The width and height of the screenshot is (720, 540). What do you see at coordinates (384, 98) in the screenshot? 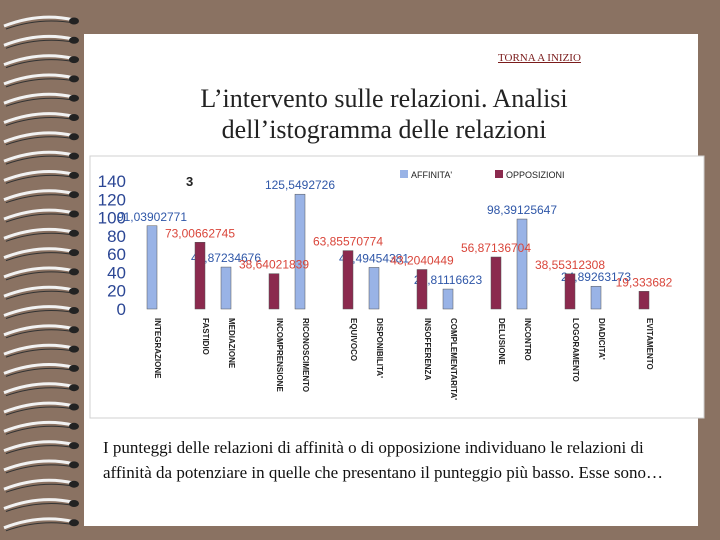
I see `title-line: L’intervento sulle relazioni. Analisi` at bounding box center [384, 98].